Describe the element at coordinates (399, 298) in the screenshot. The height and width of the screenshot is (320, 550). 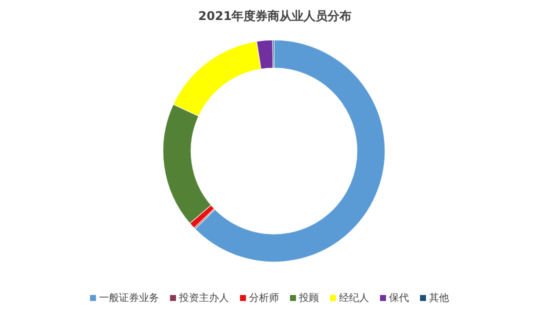
I see `legend-label: 保代` at that location.